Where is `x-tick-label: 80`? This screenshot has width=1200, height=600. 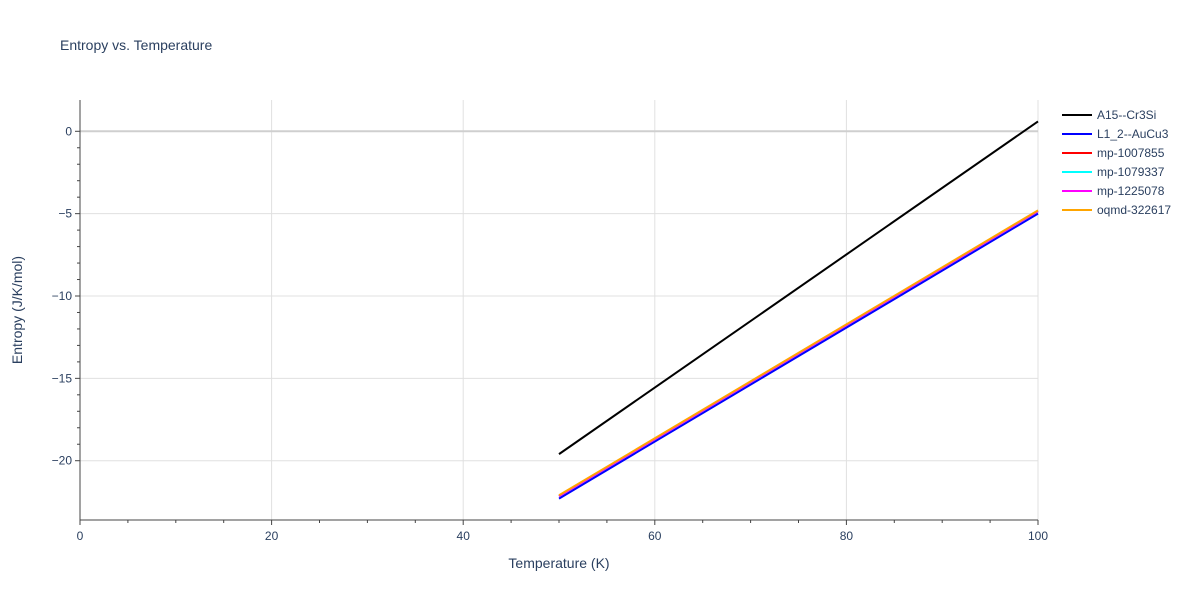
x-tick-label: 80 is located at coordinates (847, 536).